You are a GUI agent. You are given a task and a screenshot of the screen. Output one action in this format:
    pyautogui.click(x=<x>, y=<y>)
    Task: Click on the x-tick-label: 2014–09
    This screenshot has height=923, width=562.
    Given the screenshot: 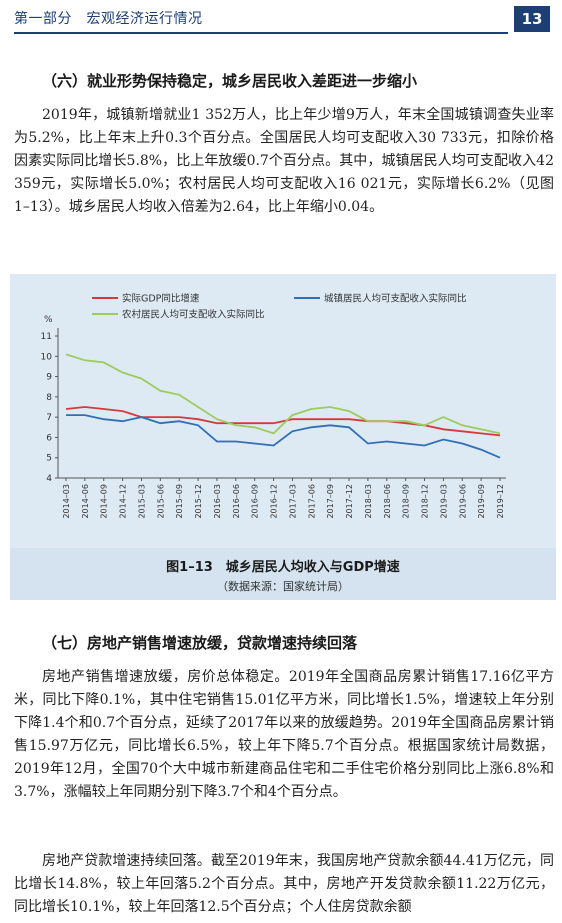 What is the action you would take?
    pyautogui.click(x=104, y=501)
    